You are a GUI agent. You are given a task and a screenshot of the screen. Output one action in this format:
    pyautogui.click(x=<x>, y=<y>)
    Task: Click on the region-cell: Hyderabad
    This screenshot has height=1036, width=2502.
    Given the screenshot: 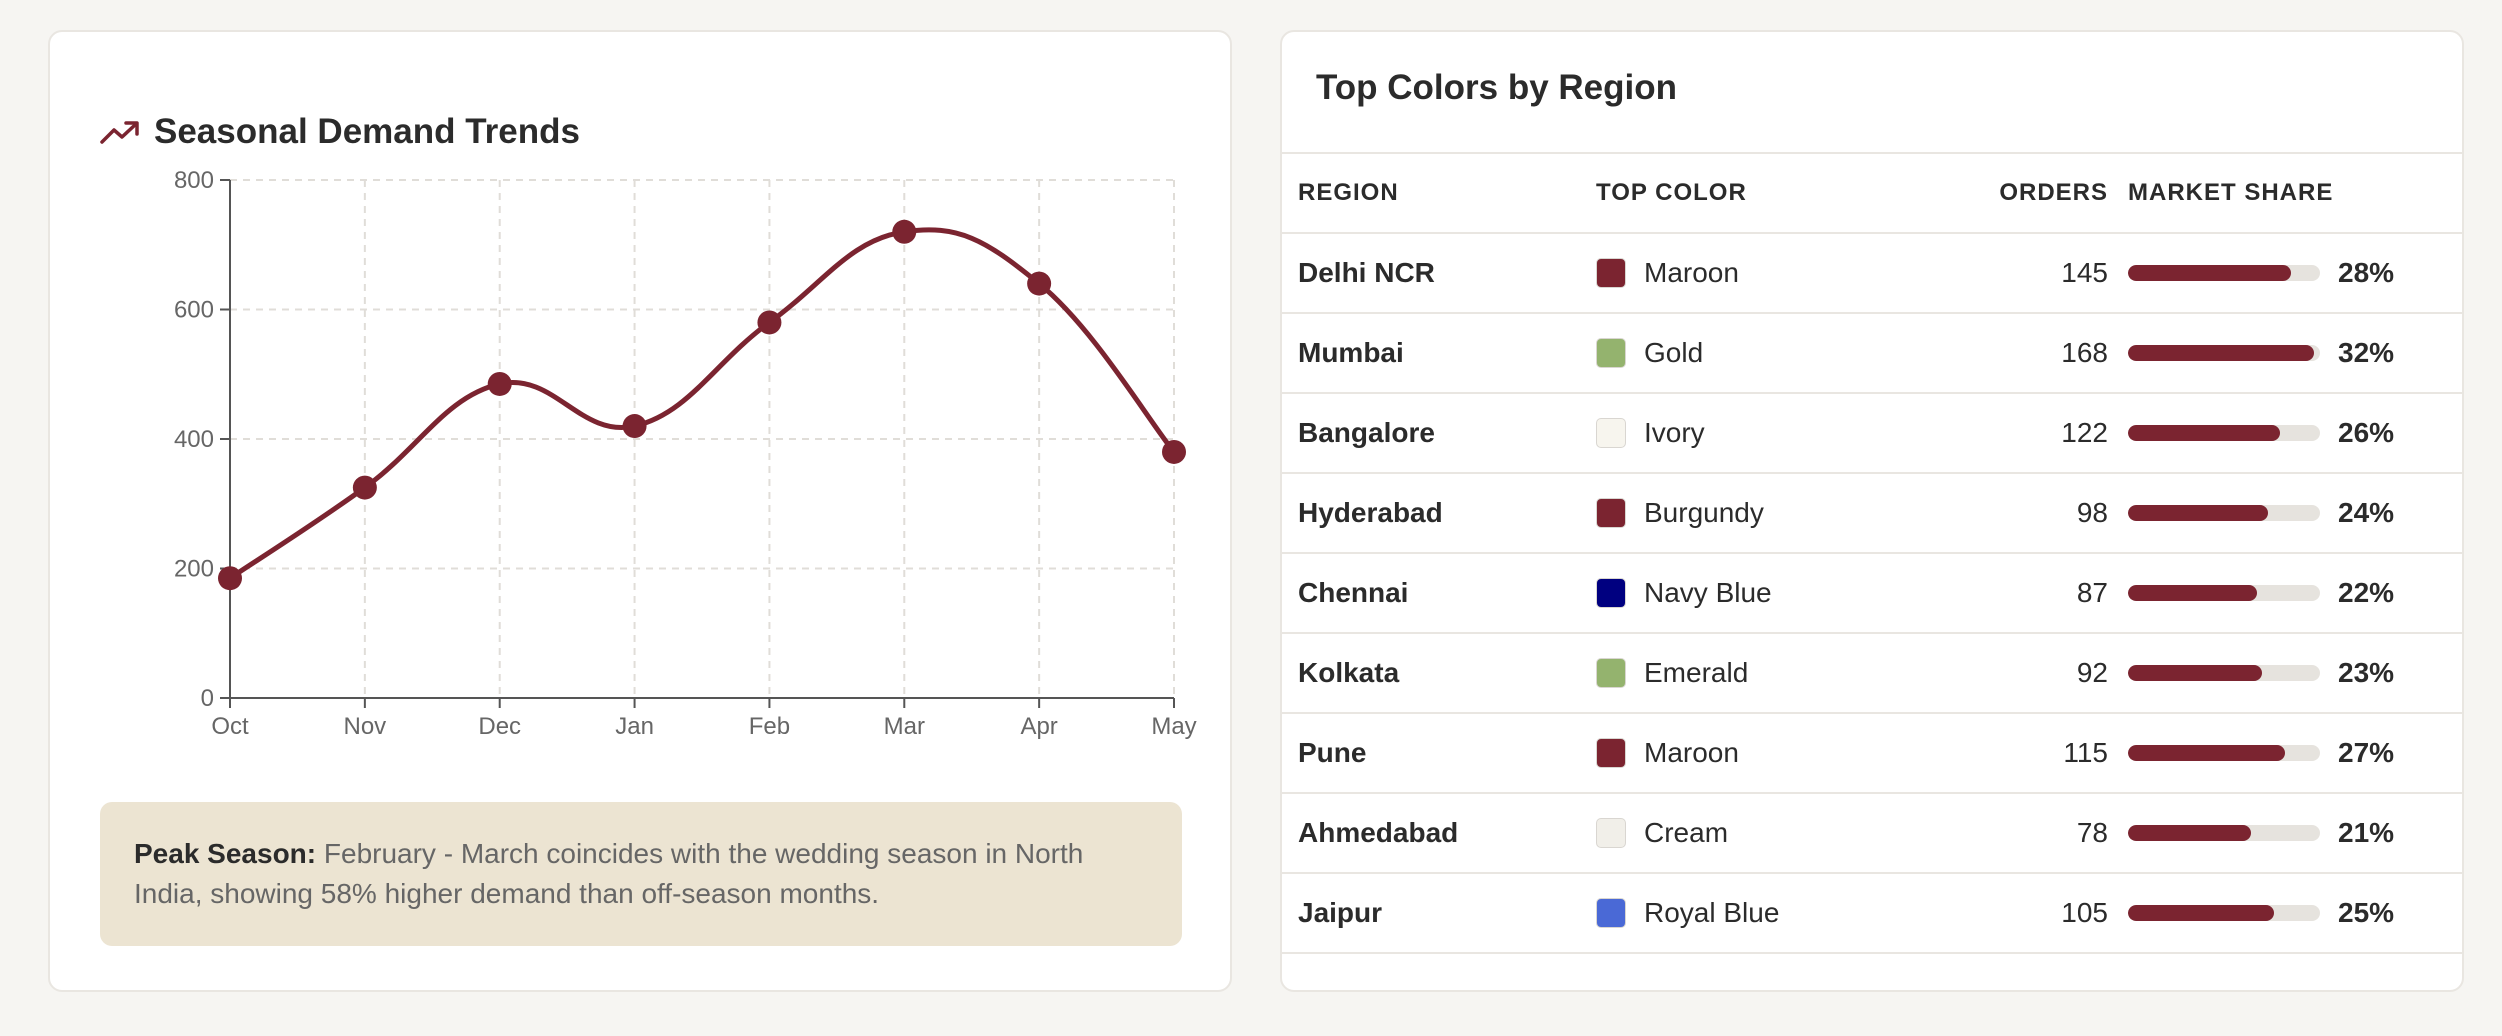 What is the action you would take?
    pyautogui.click(x=1438, y=513)
    